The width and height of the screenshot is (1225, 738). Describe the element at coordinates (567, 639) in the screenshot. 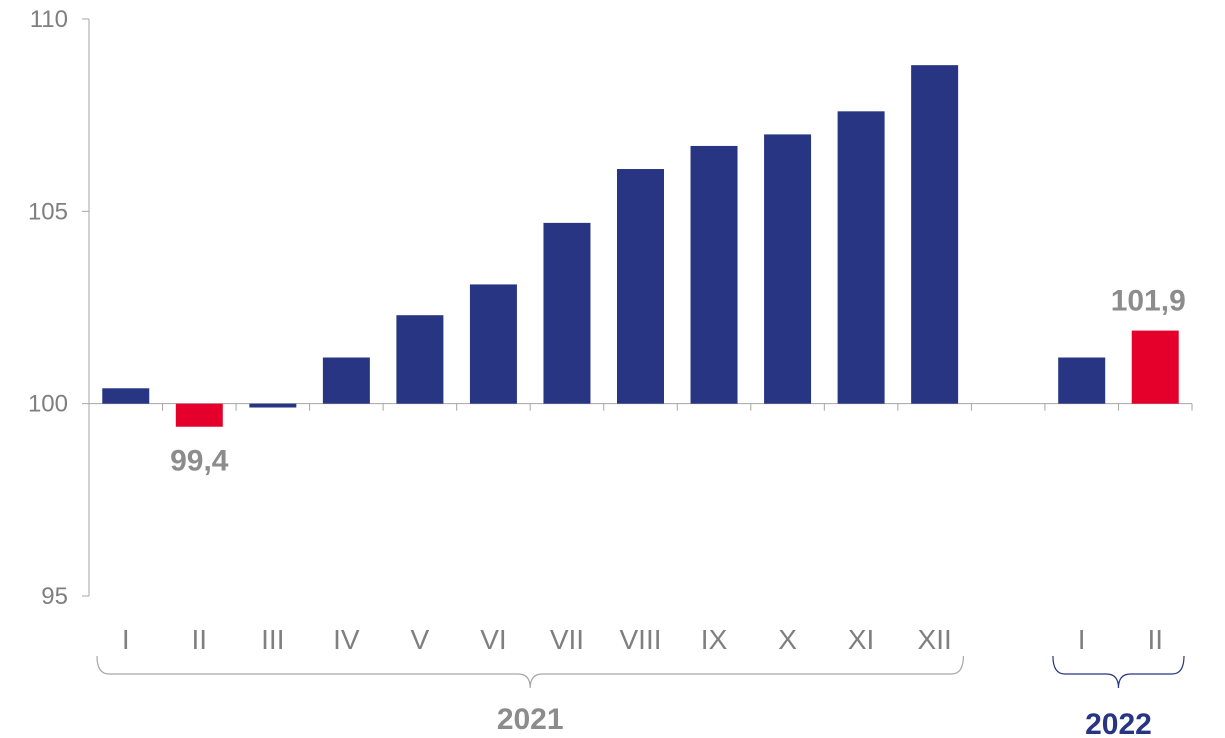

I see `category-label: VII` at that location.